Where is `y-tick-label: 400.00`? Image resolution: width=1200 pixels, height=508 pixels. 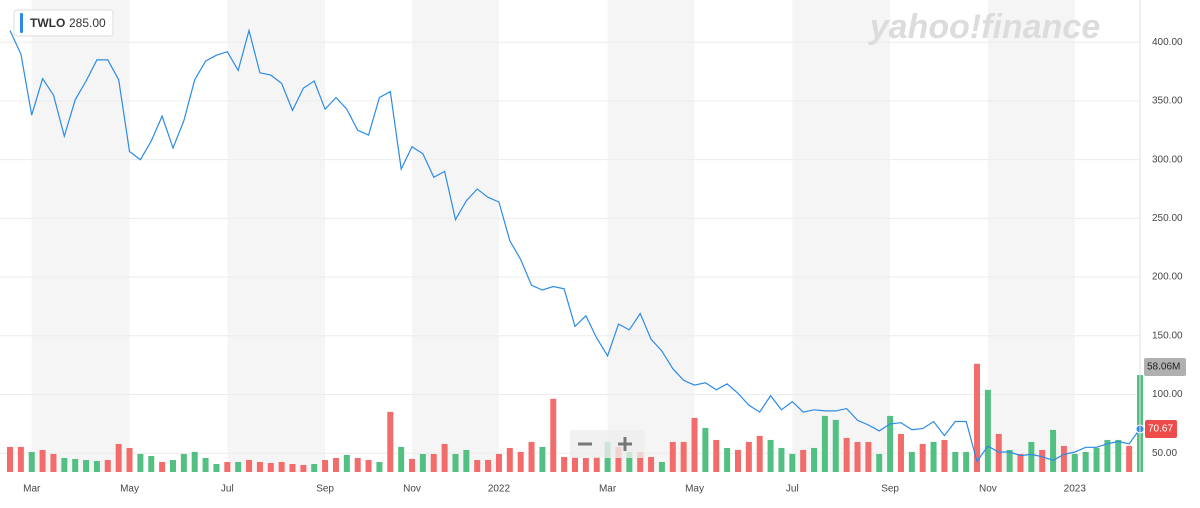 y-tick-label: 400.00 is located at coordinates (1167, 42).